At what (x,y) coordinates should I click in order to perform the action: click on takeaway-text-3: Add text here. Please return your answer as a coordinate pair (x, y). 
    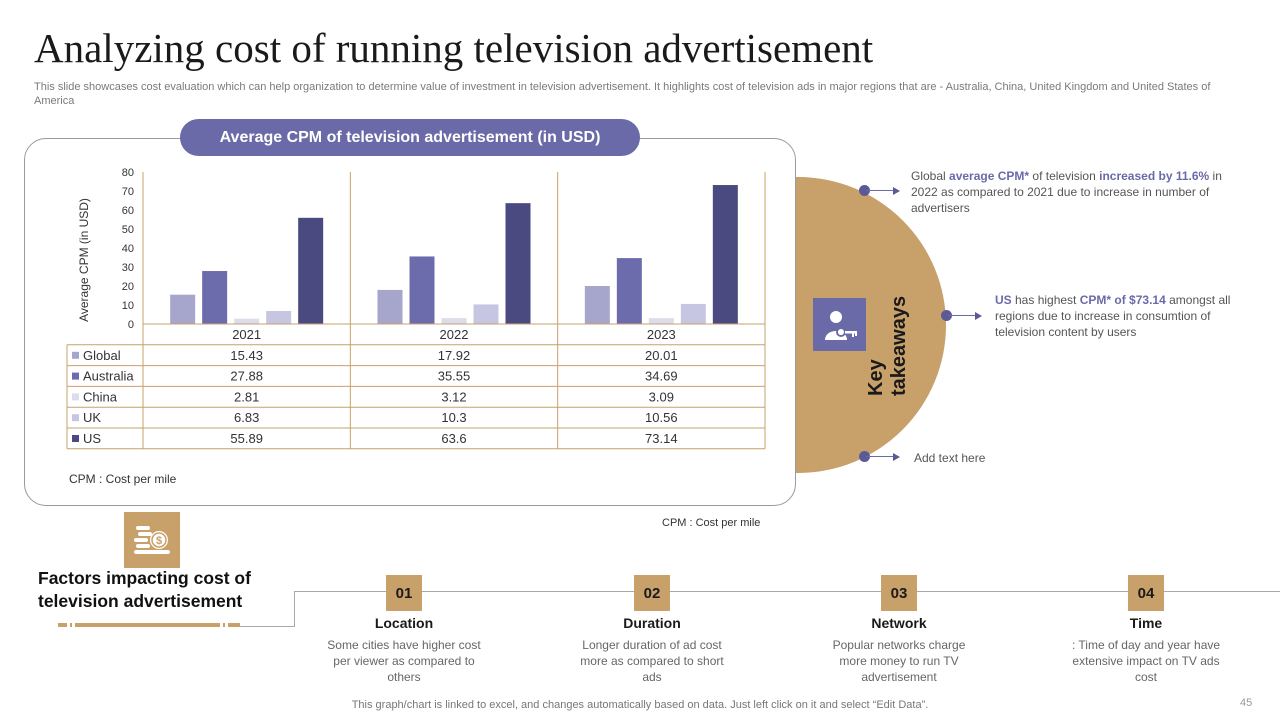
    Looking at the image, I should click on (950, 458).